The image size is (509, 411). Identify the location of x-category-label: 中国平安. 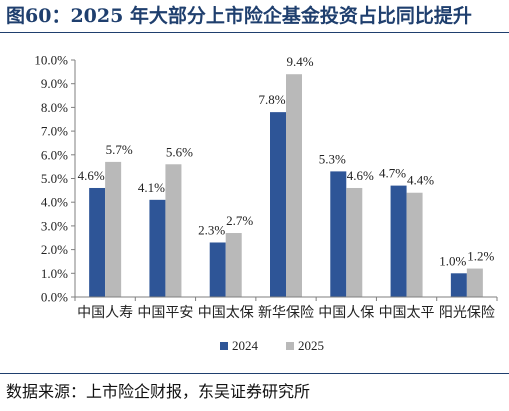
(165, 313).